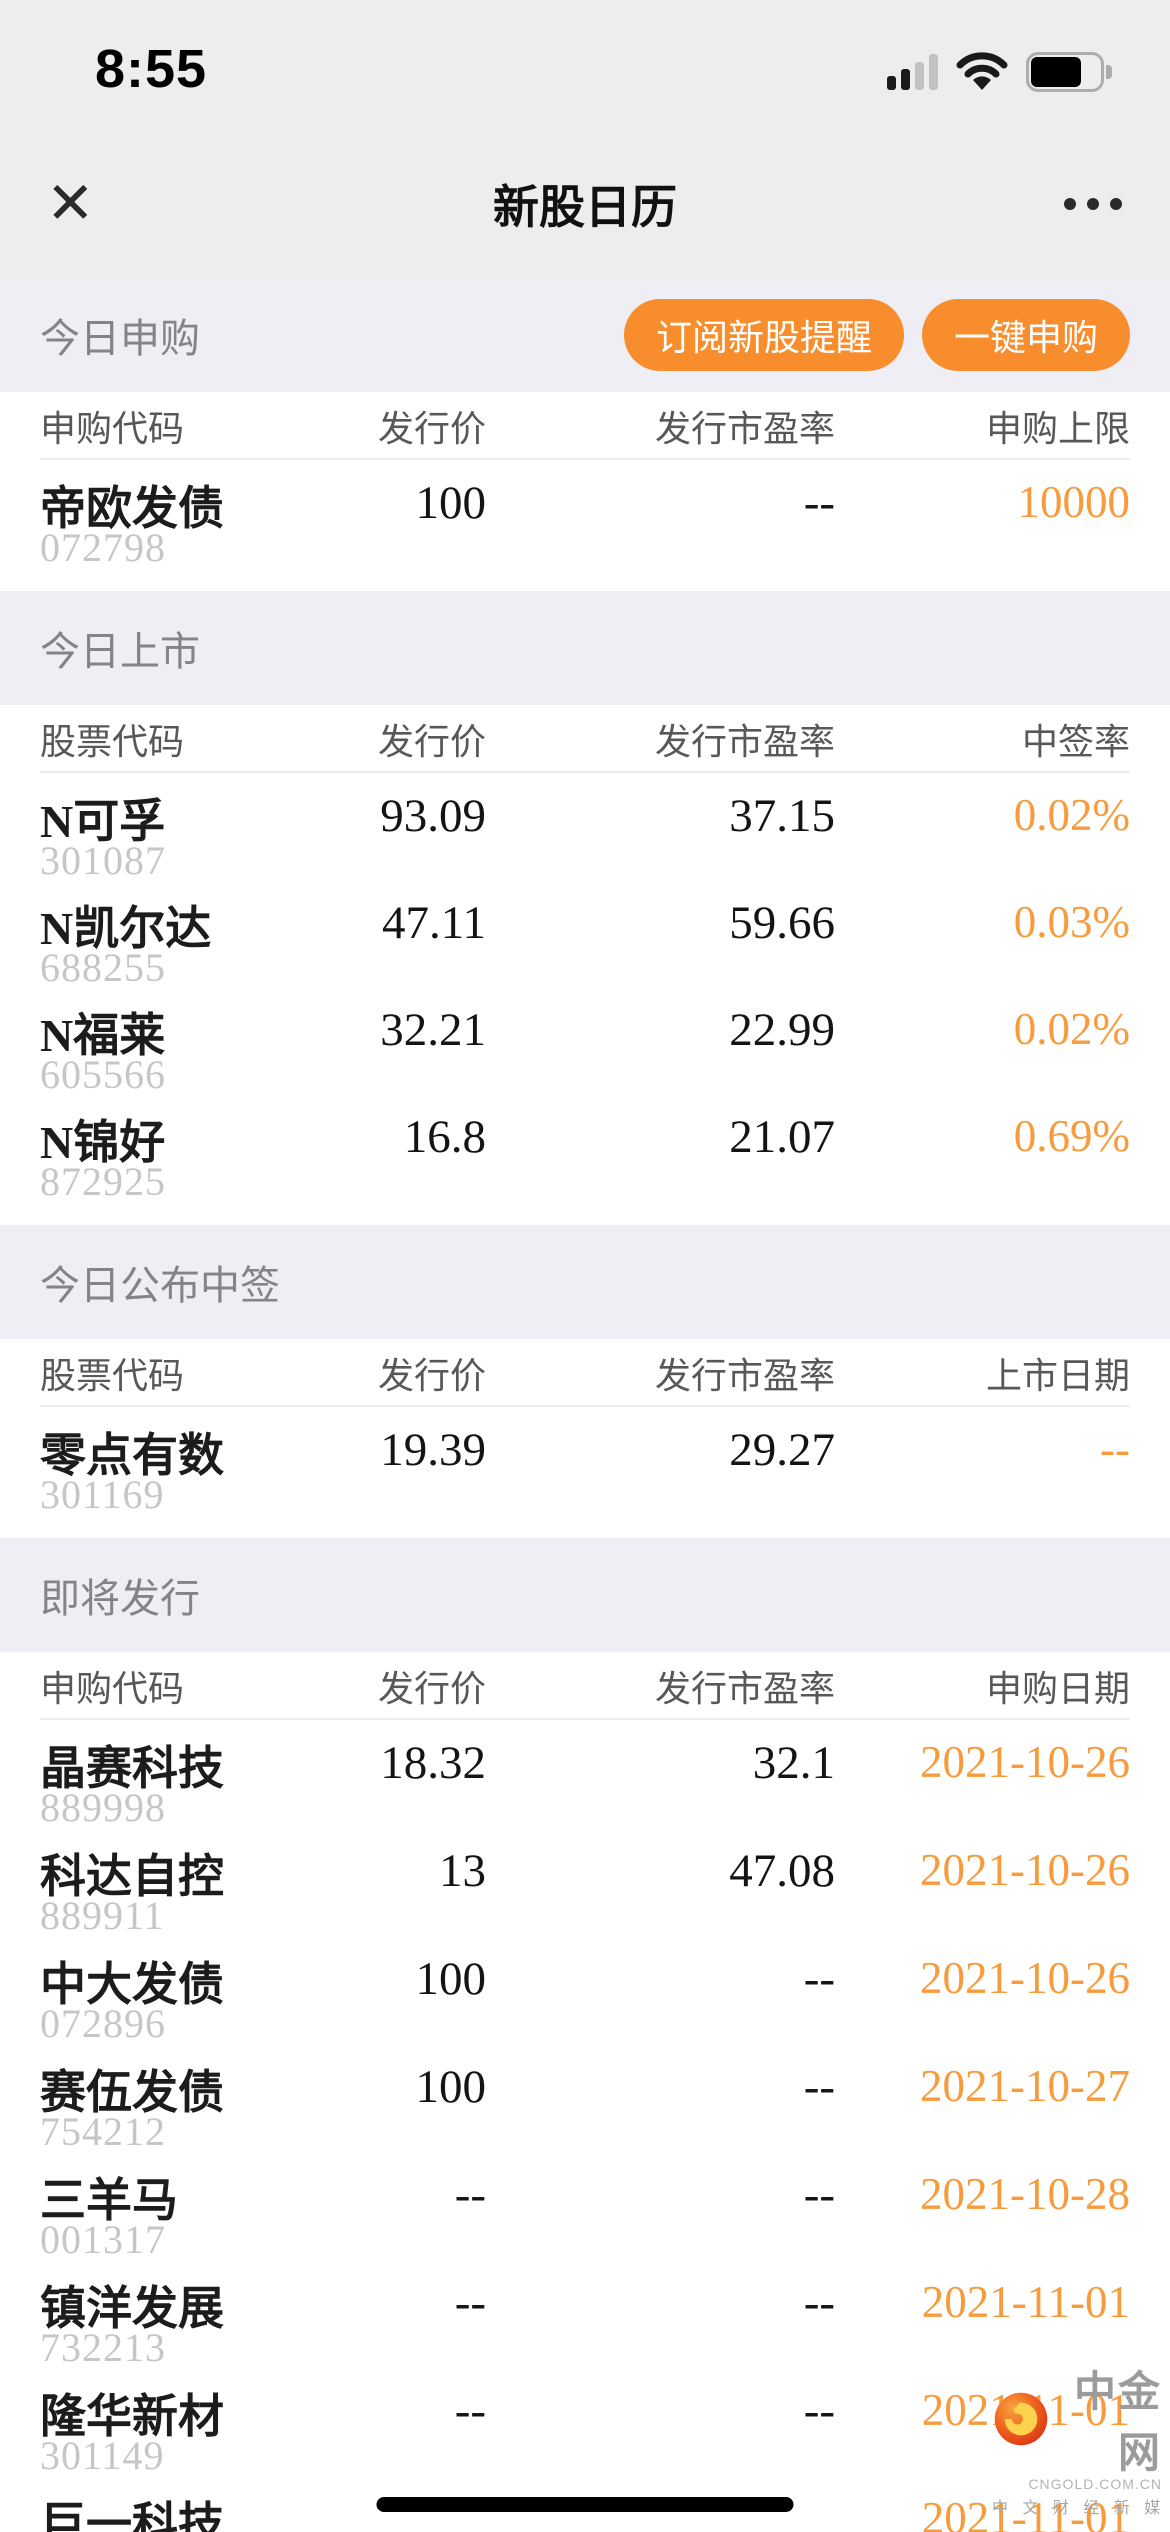 The width and height of the screenshot is (1170, 2532). I want to click on table-today-subscribe: 申购代码 发行价 发行市盈率 申购上限 帝欧发债 072798 100 -- 10000, so click(585, 491).